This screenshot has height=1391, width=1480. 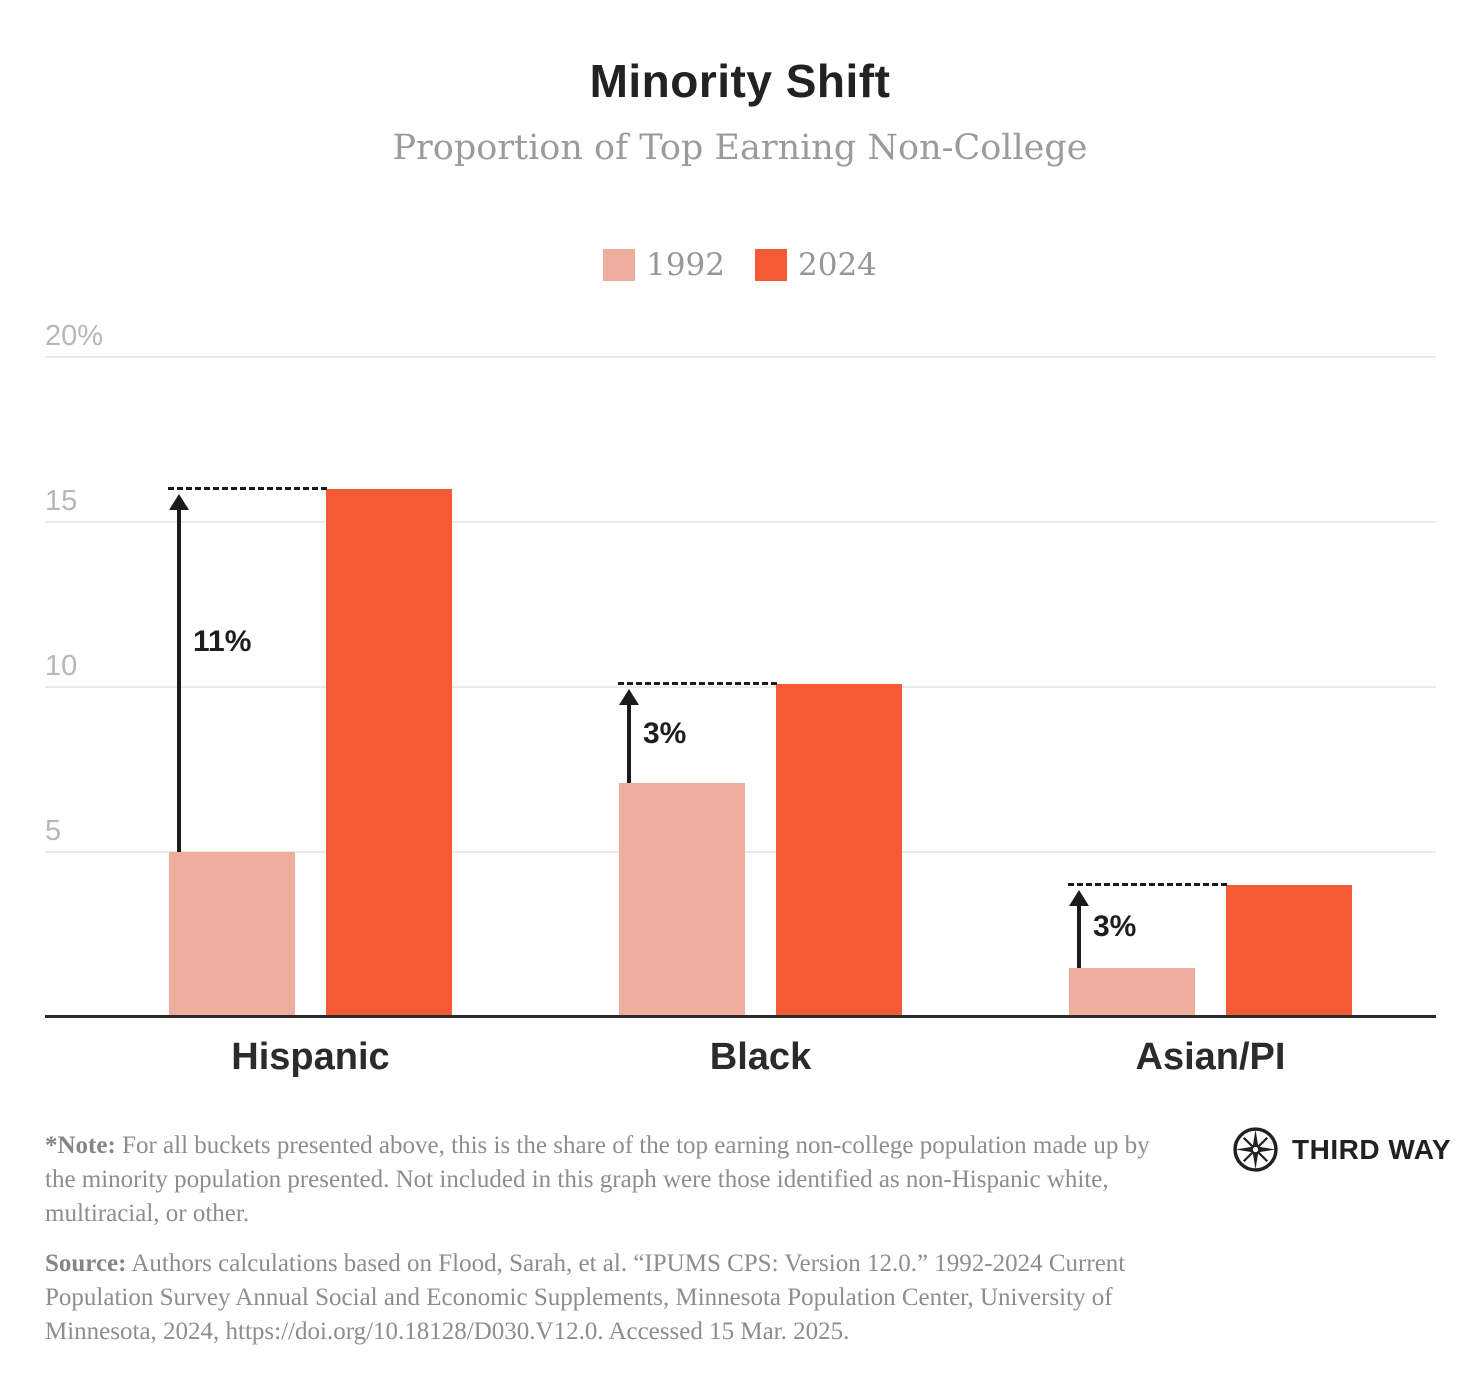 What do you see at coordinates (1079, 898) in the screenshot?
I see `gain-arrow-head-asian-pi` at bounding box center [1079, 898].